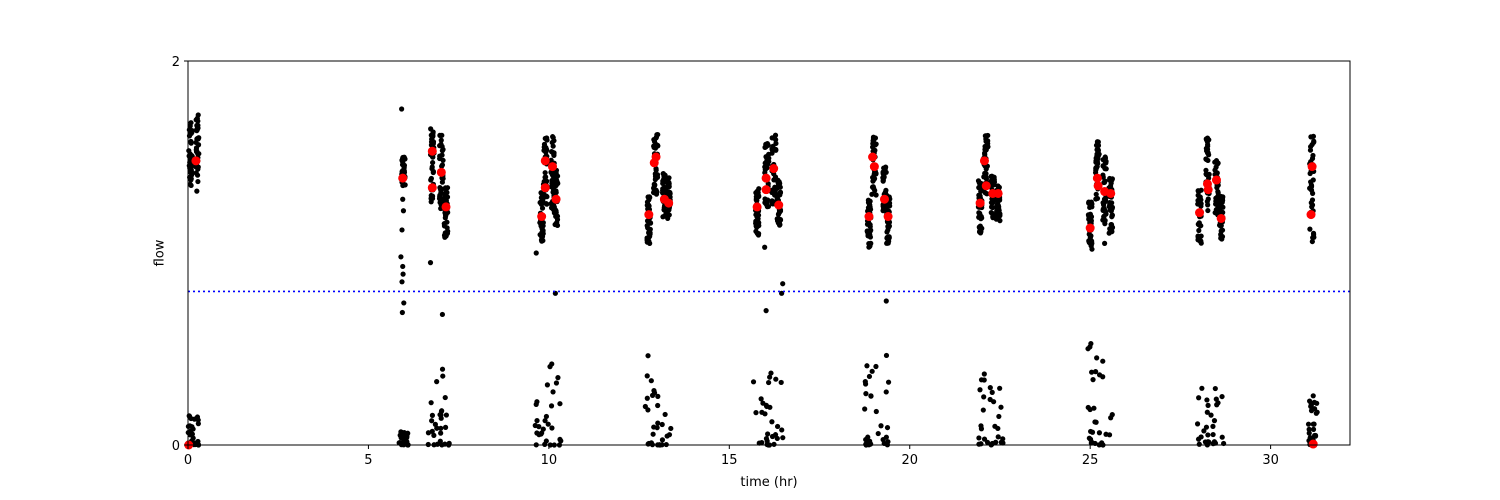  What do you see at coordinates (188, 460) in the screenshot?
I see `x-tick-label: 0` at bounding box center [188, 460].